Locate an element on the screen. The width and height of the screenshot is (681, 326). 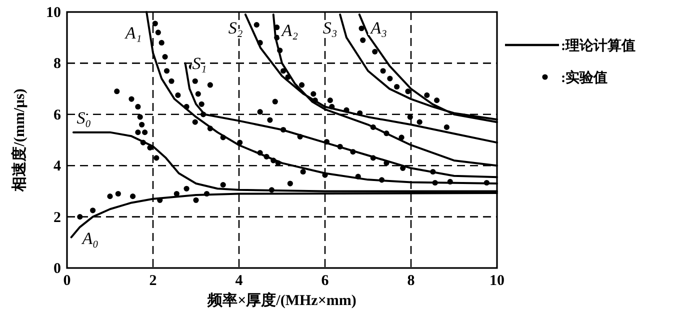
x-tick-label: 8 is located at coordinates (411, 281).